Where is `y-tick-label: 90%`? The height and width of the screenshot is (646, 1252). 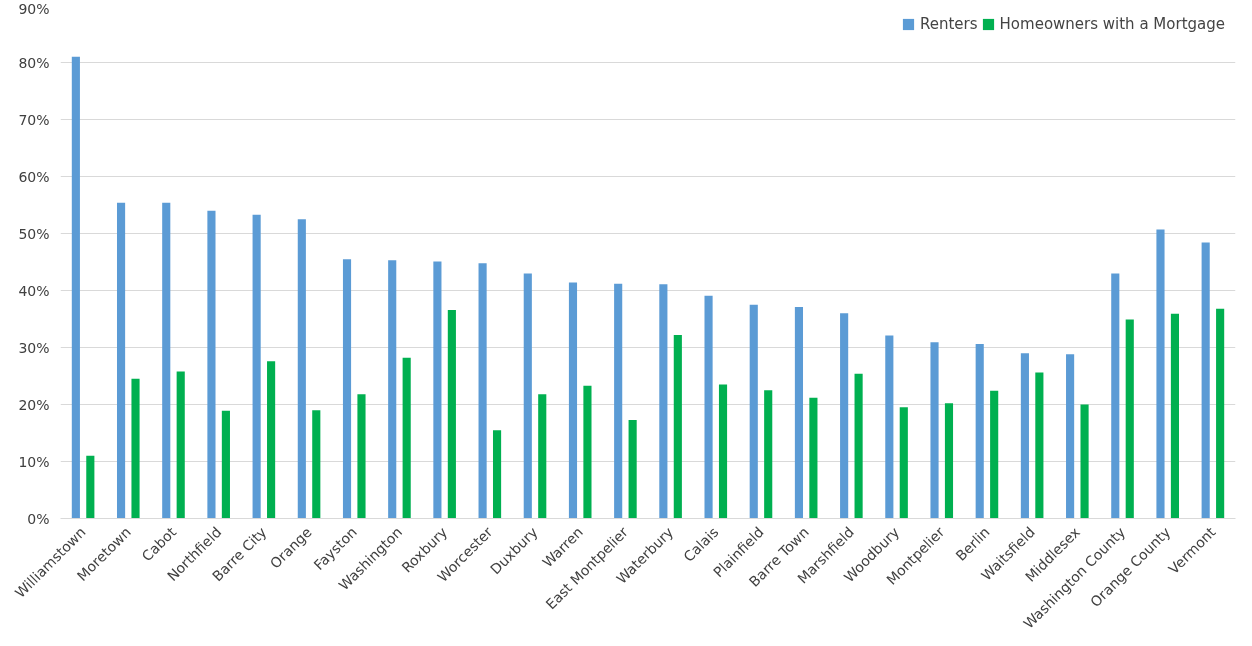
y-tick-label: 90% is located at coordinates (34, 8).